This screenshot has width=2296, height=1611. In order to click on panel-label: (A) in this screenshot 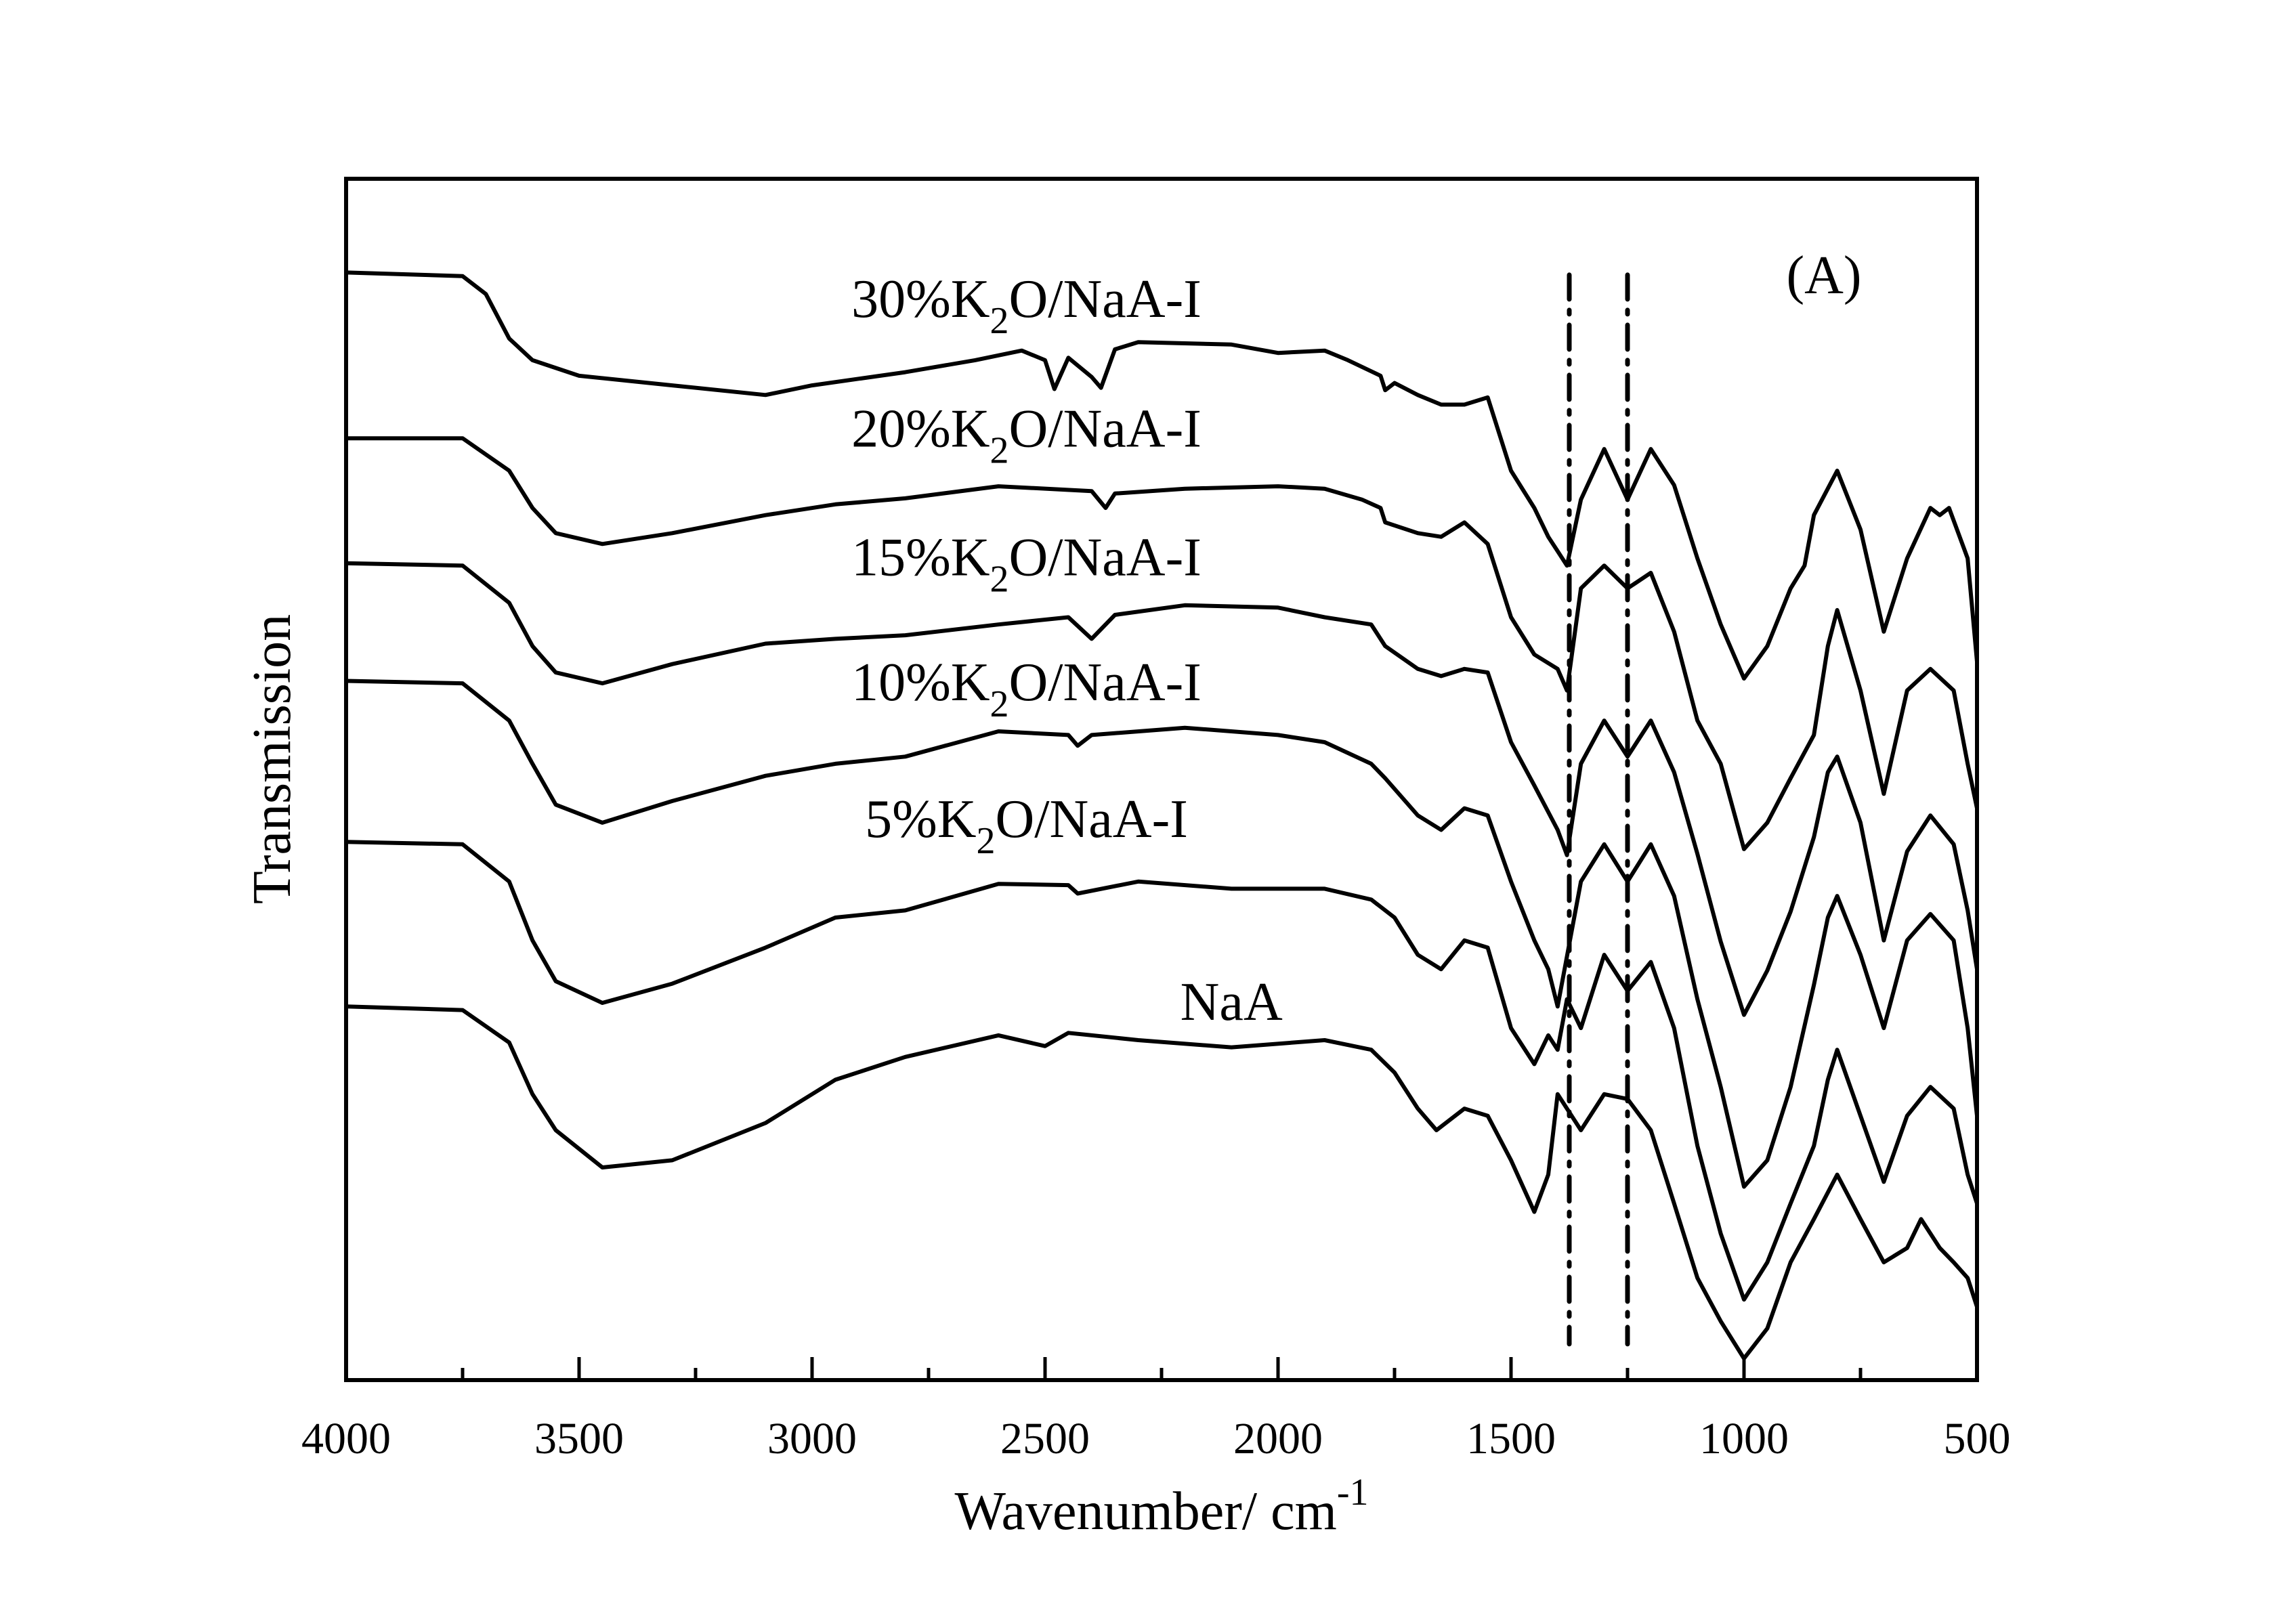, I will do `click(1824, 275)`.